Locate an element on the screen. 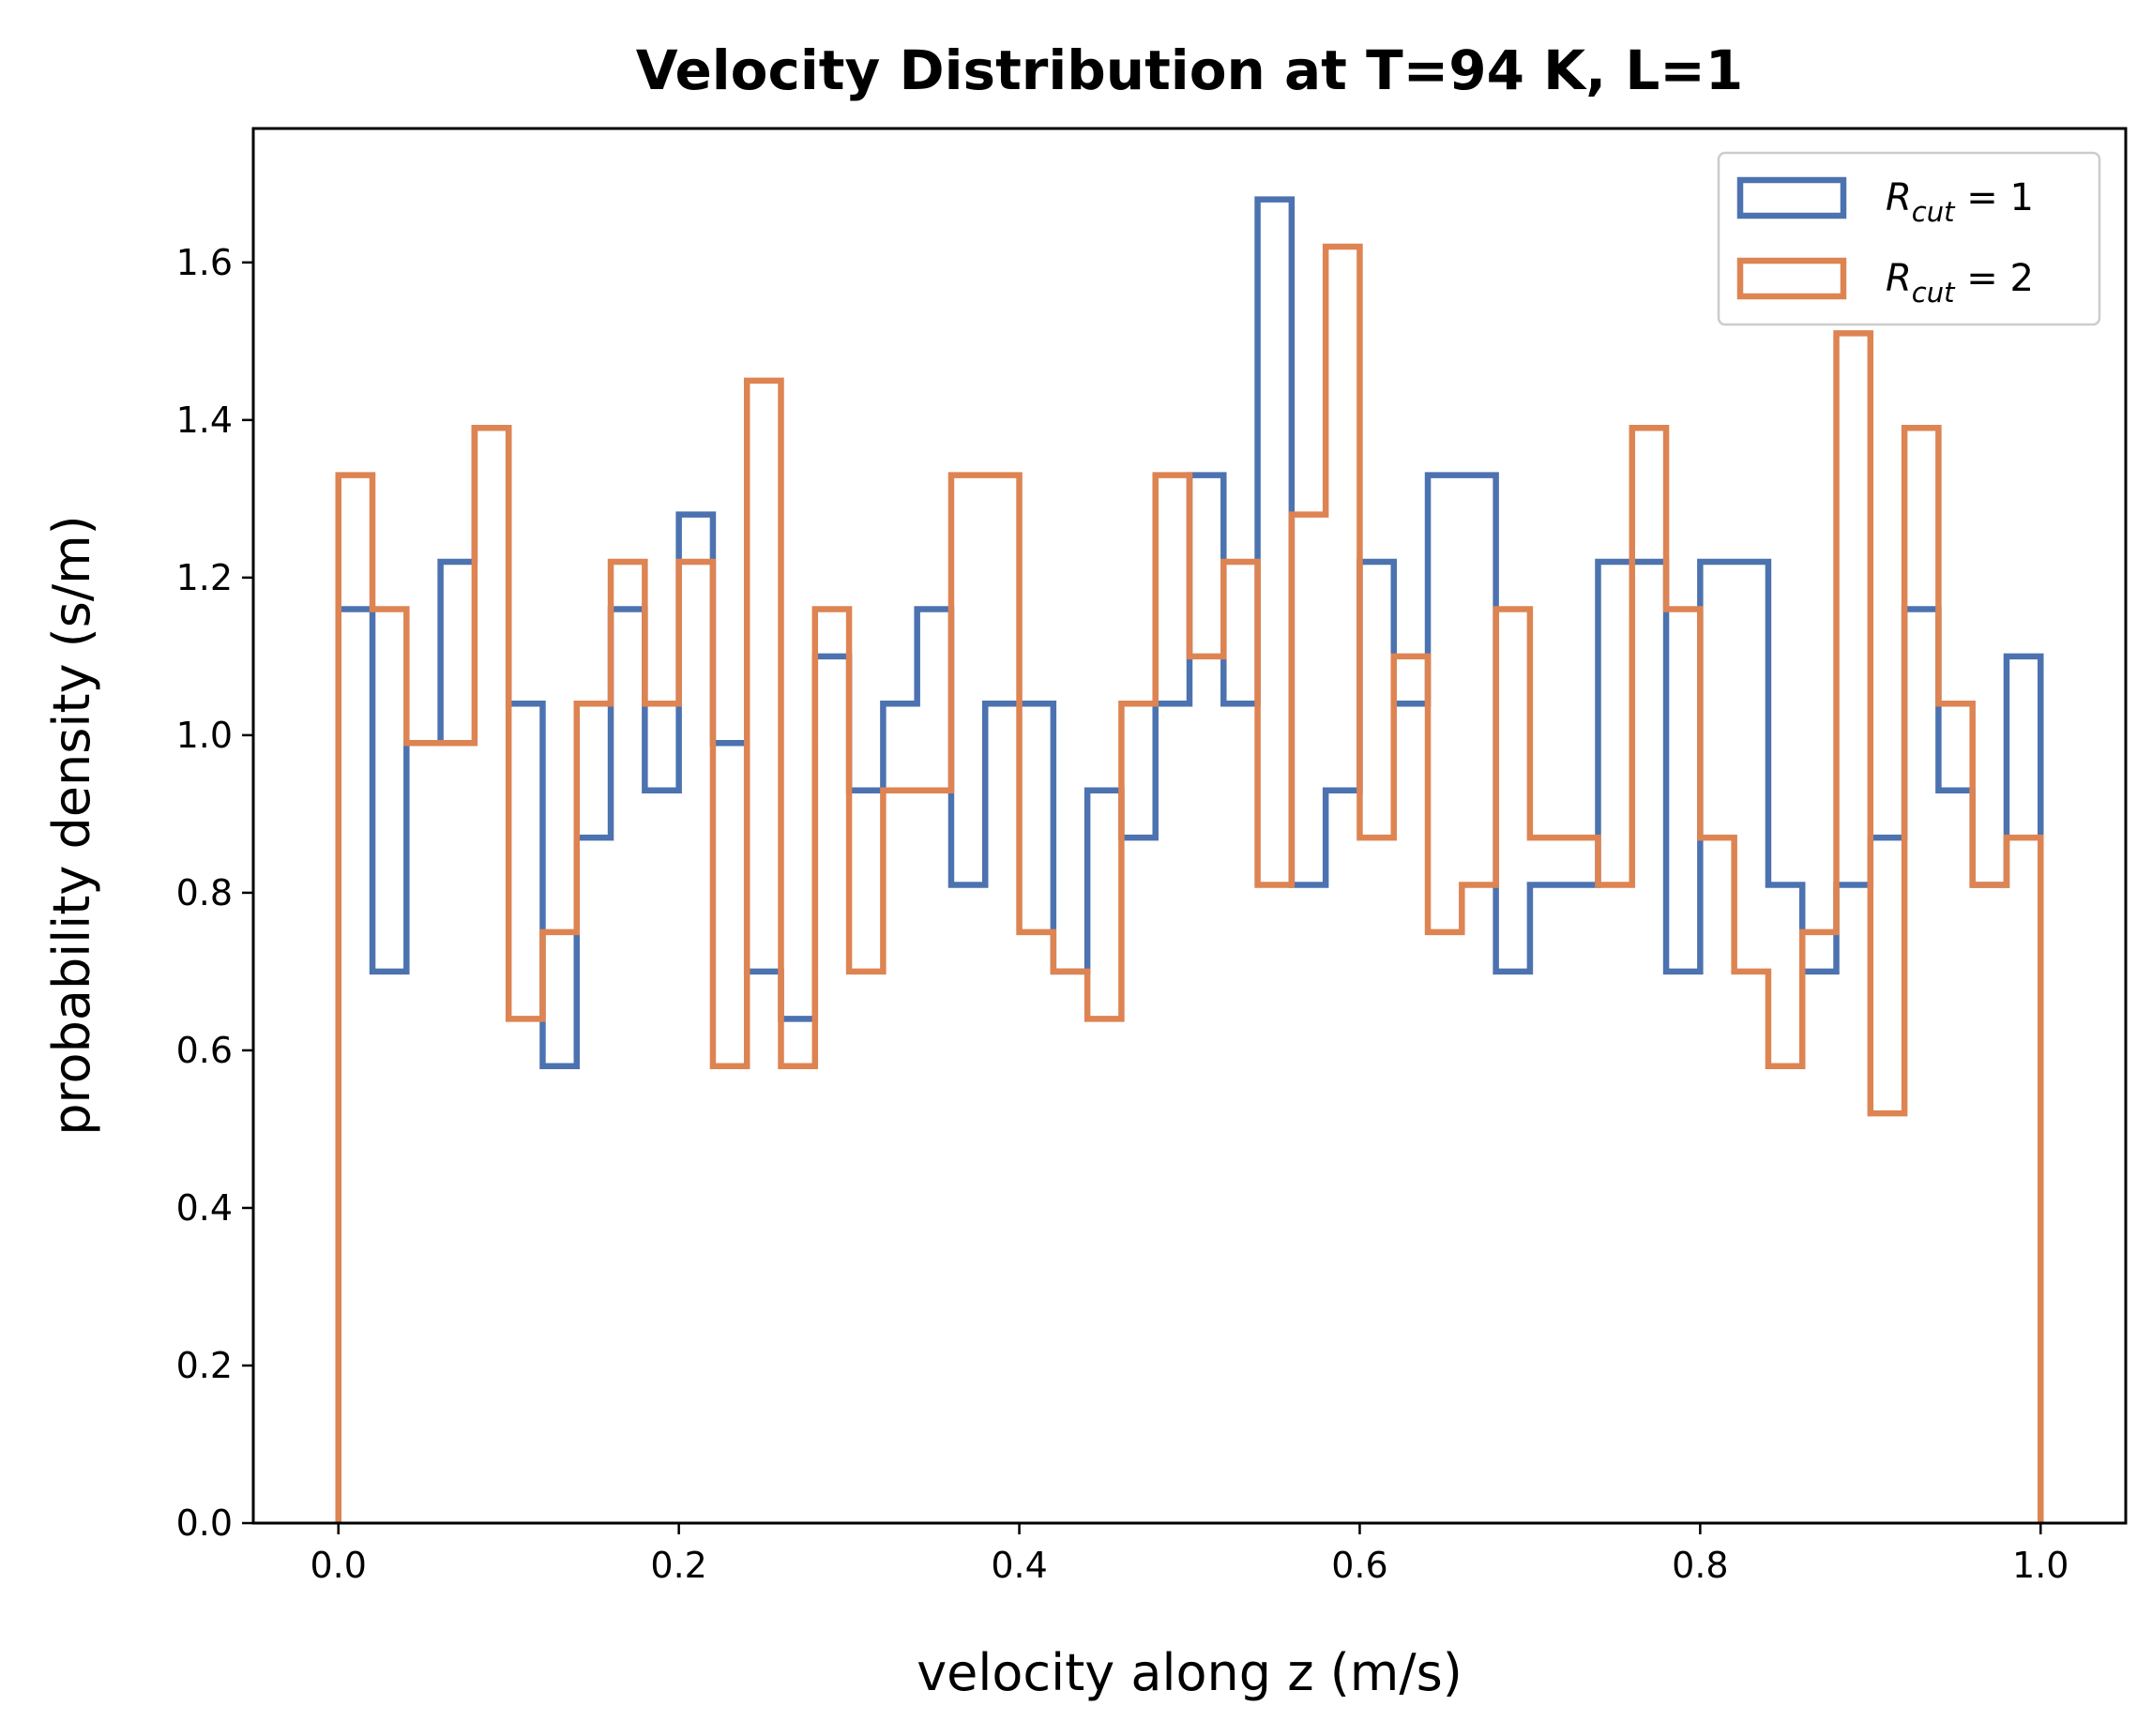 Image resolution: width=2152 pixels, height=1736 pixels. x-tick-label: 0.0 is located at coordinates (339, 1565).